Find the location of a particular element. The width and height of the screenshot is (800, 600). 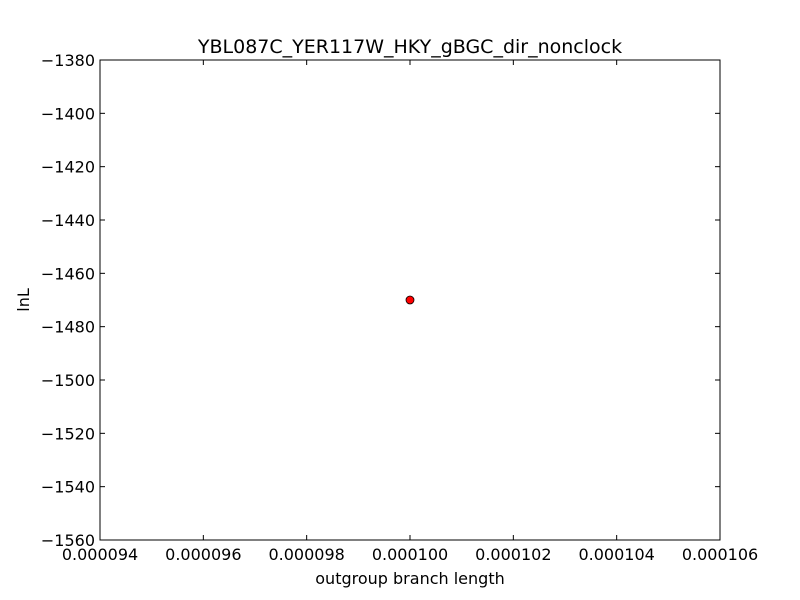

y-tick-label: −1540 is located at coordinates (68, 487).